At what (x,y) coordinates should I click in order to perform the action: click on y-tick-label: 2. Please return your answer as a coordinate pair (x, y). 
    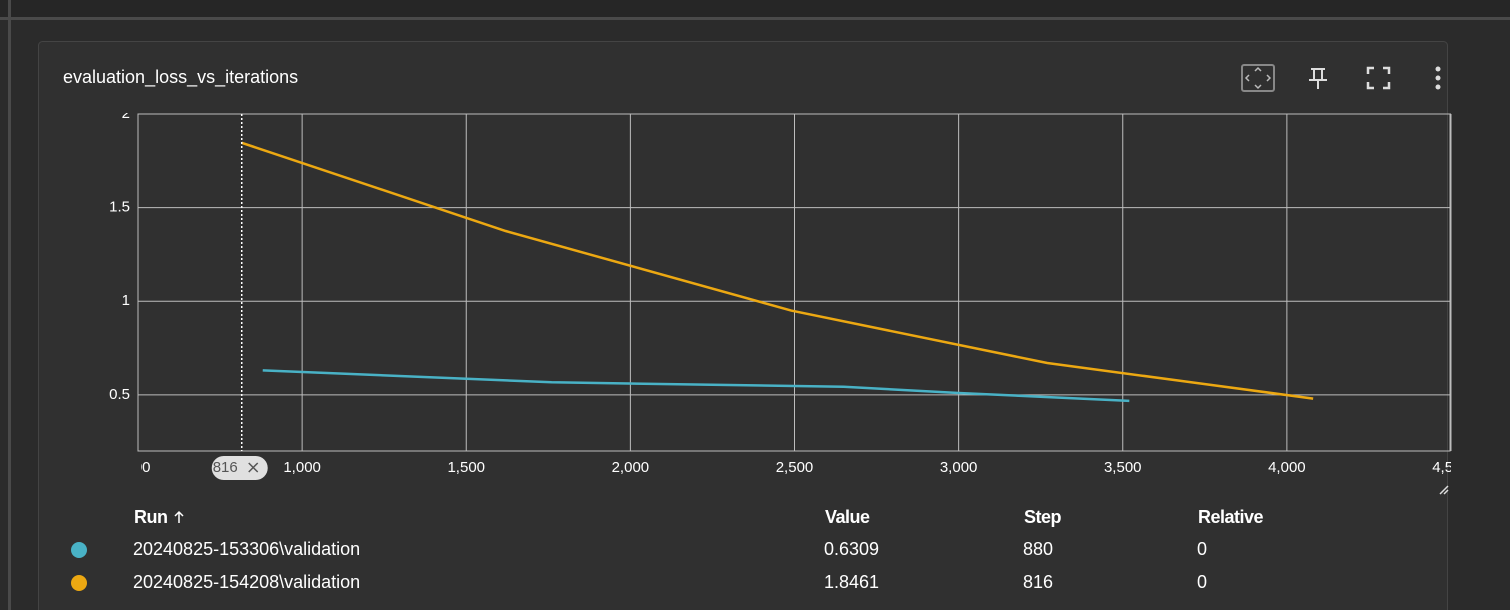
    Looking at the image, I should click on (126, 113).